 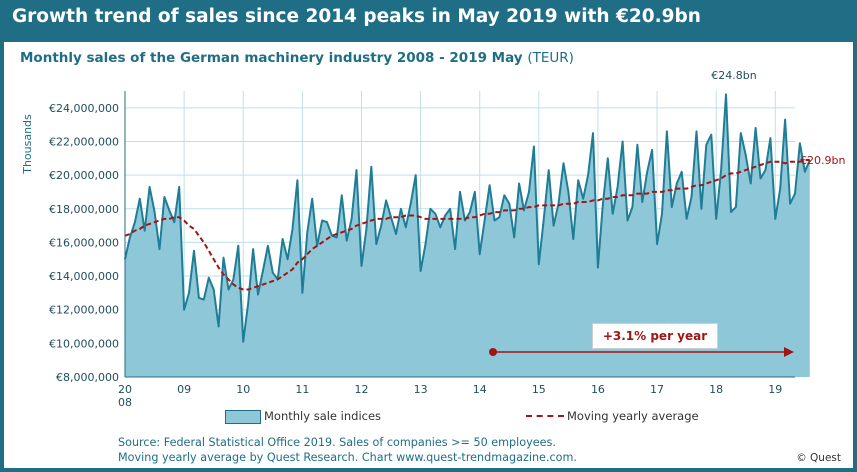 I want to click on y-tick-label: €12,000,000, so click(x=84, y=310).